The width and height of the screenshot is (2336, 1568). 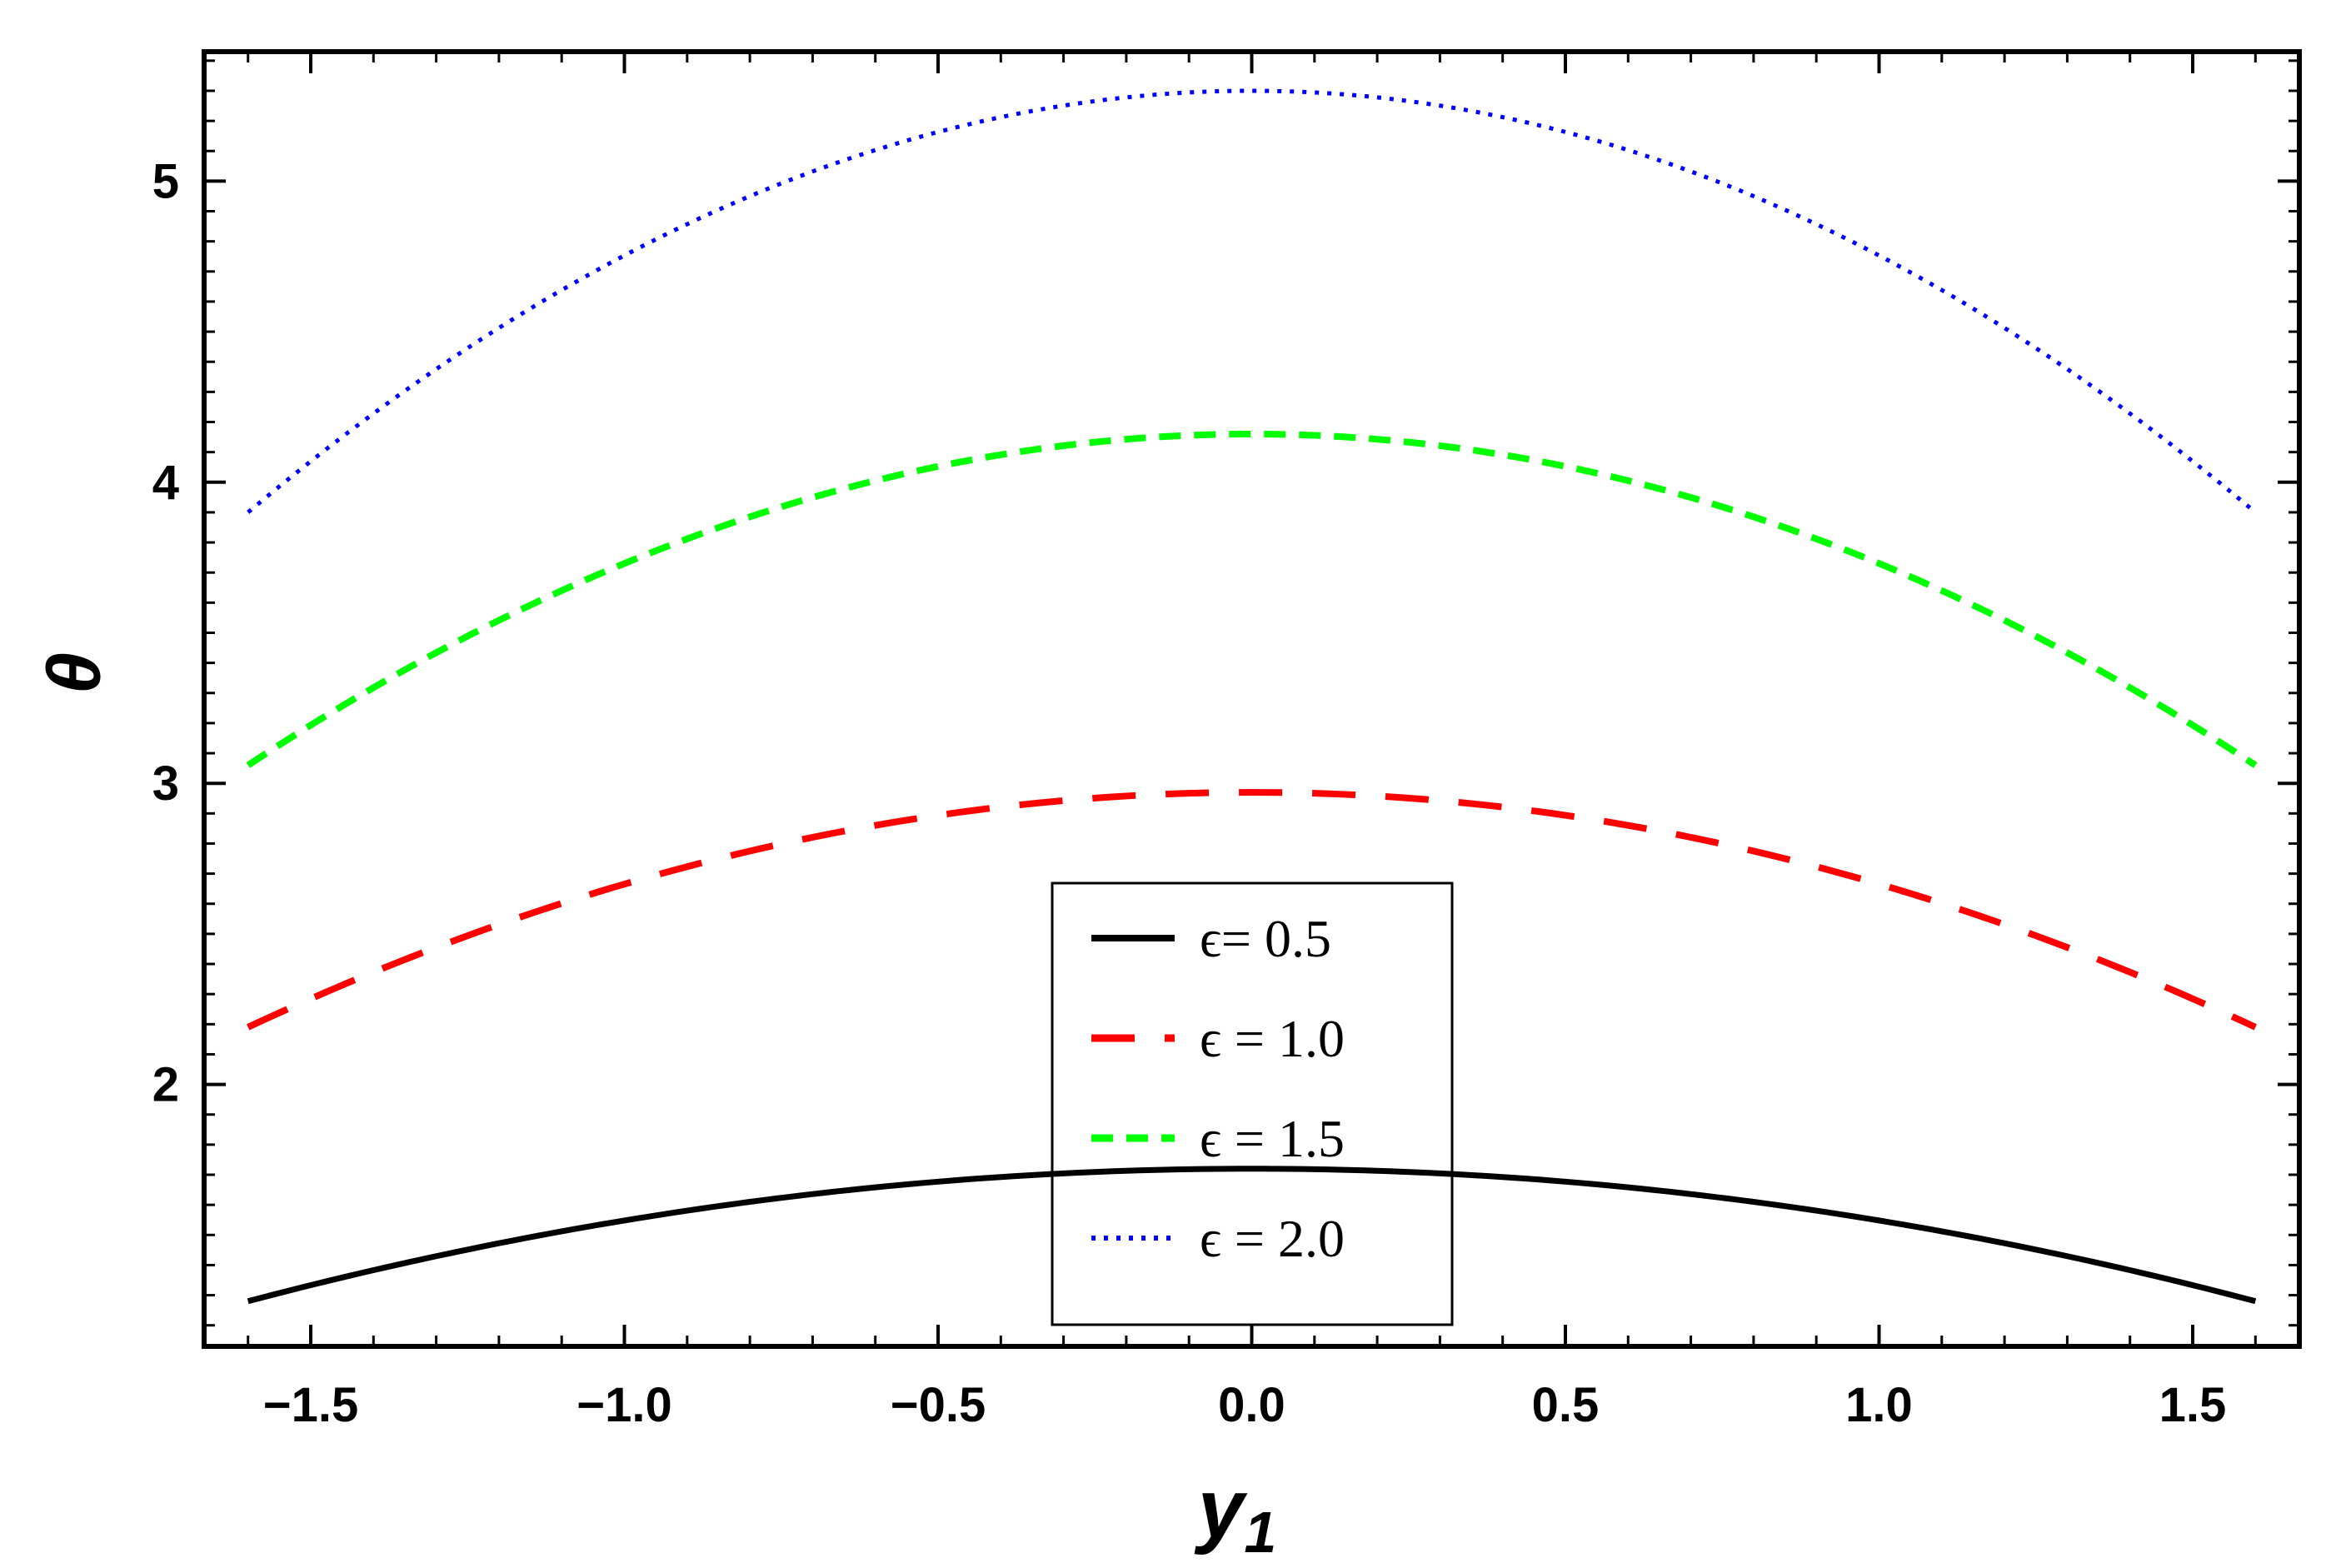 I want to click on y-axis-label: θ, so click(x=75, y=673).